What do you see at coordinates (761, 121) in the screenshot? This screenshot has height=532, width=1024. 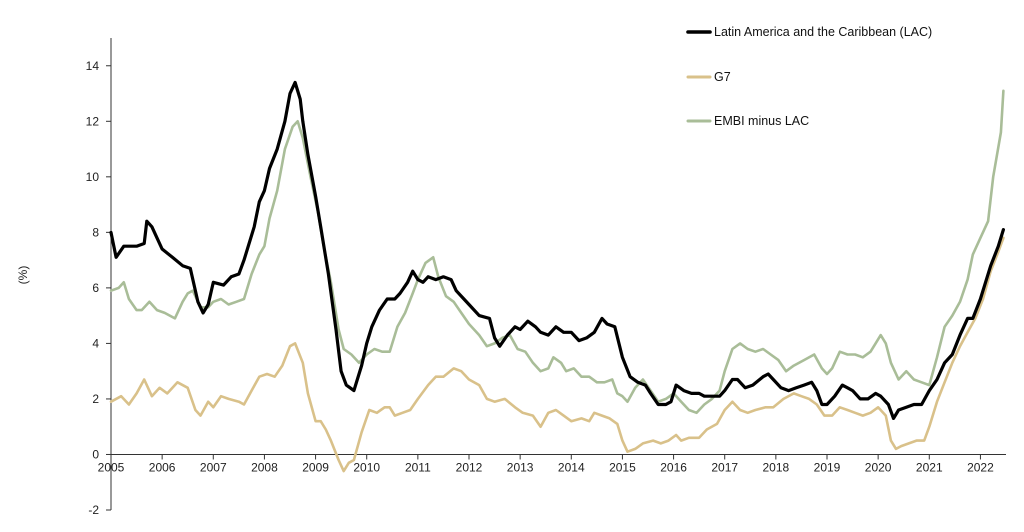 I see `legend-label-2: EMBI minus LAC` at bounding box center [761, 121].